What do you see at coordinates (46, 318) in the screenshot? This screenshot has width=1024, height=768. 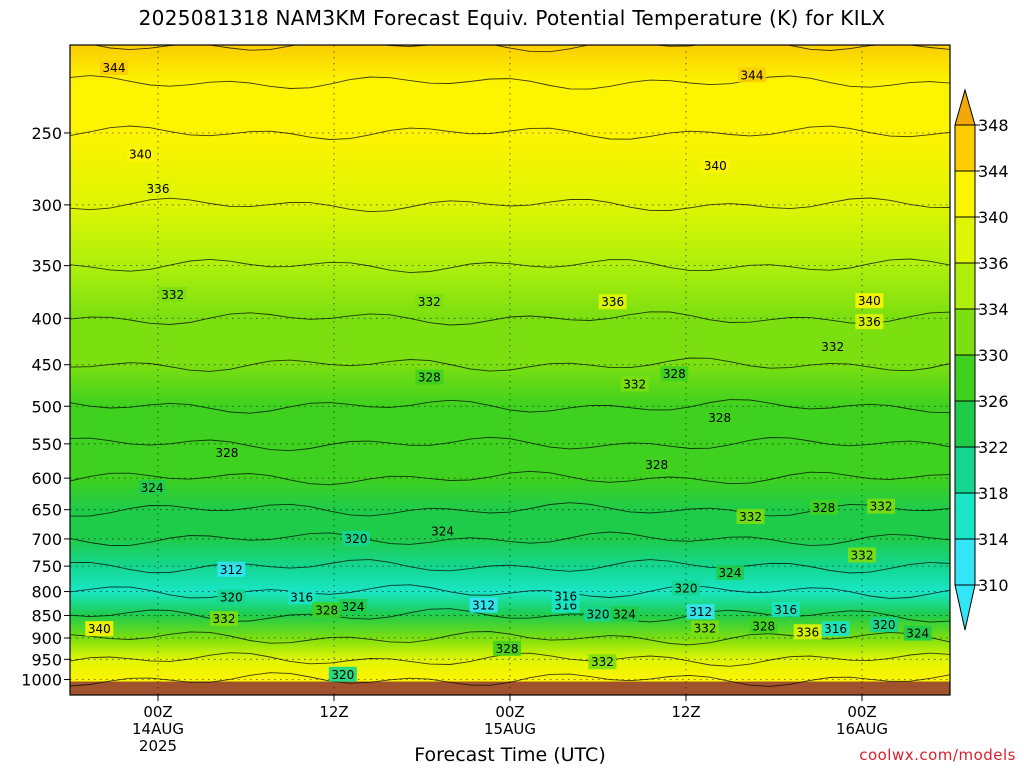 I see `y-tick-label-400: 400` at bounding box center [46, 318].